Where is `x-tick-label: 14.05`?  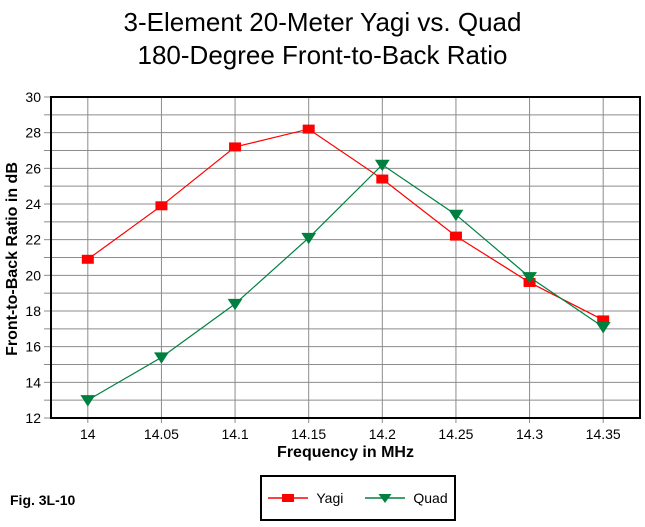 x-tick-label: 14.05 is located at coordinates (161, 434).